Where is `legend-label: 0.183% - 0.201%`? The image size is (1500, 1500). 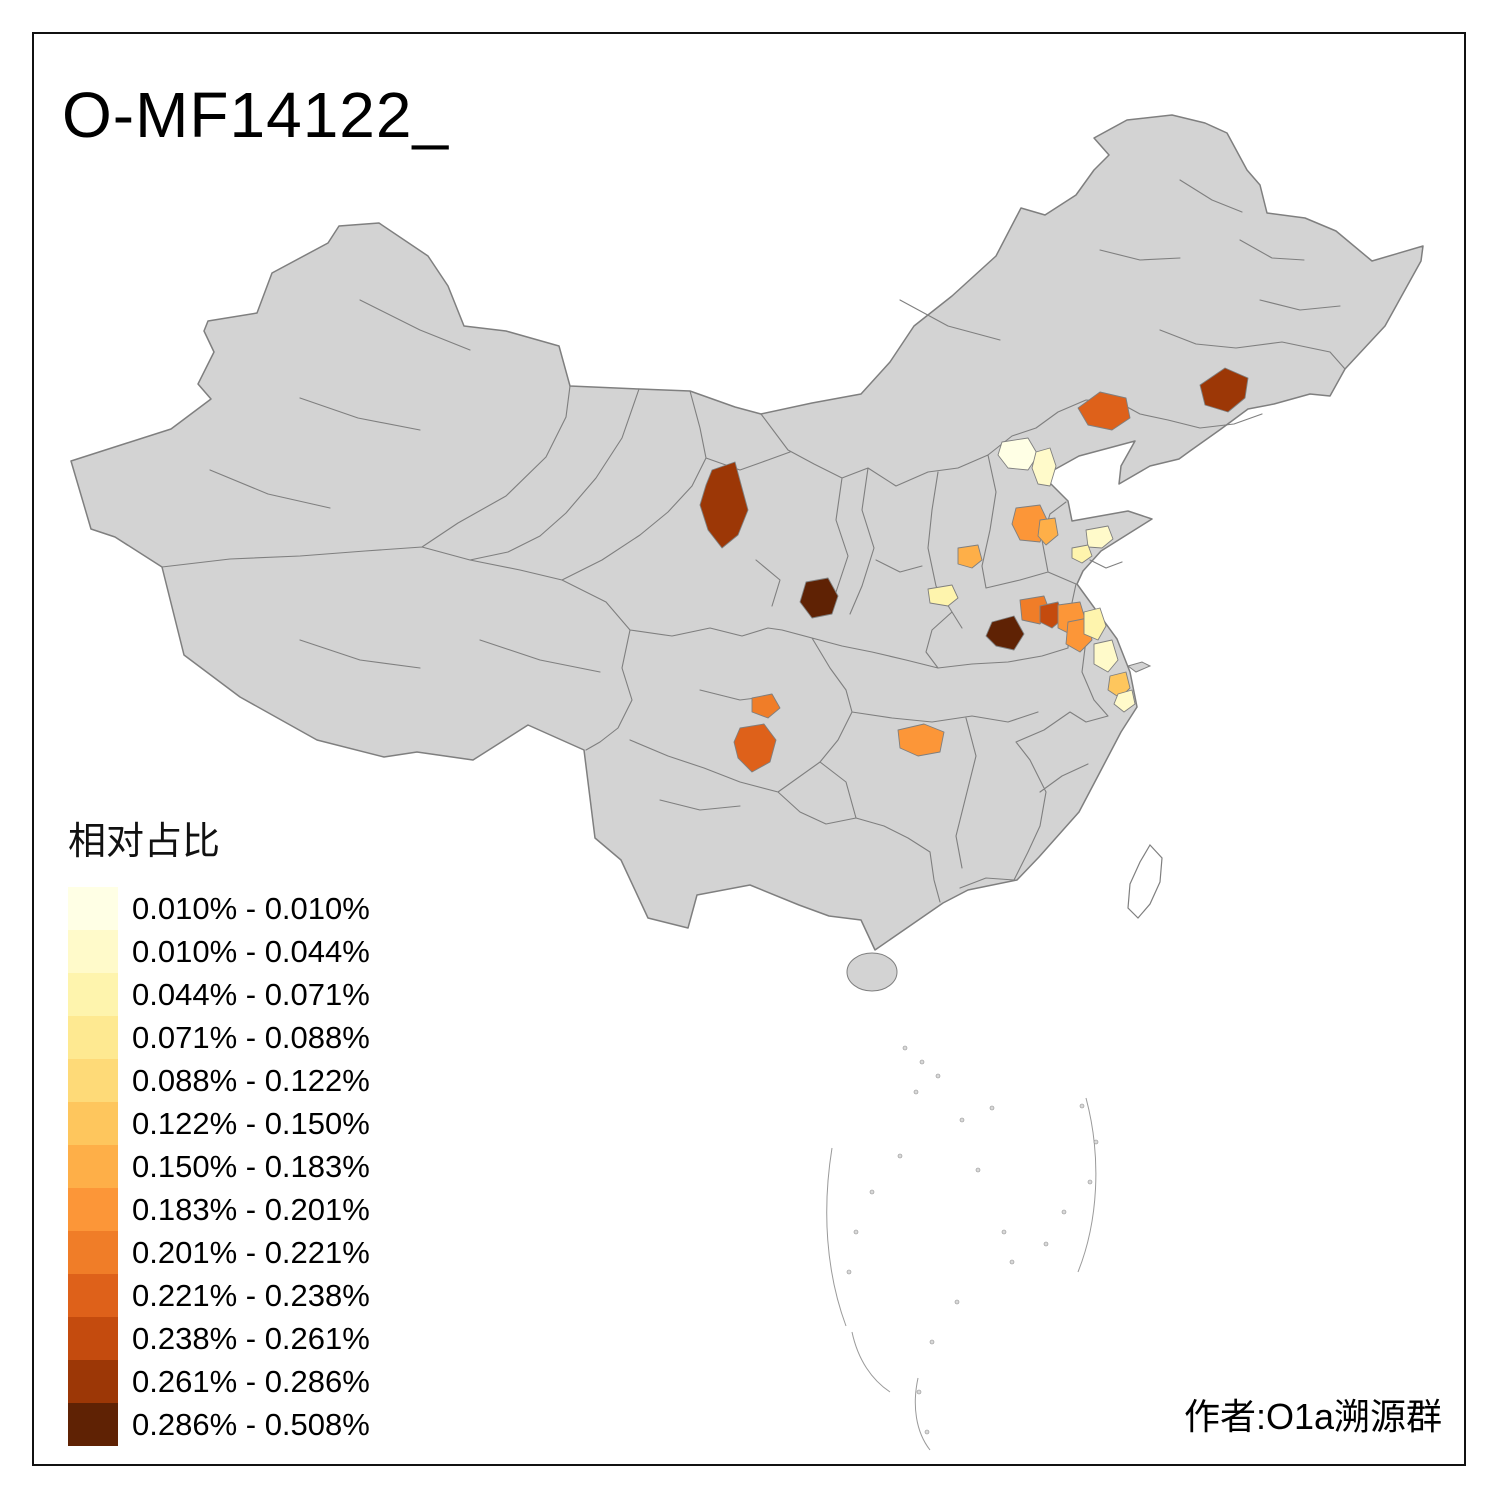 legend-label: 0.183% - 0.201% is located at coordinates (251, 1209).